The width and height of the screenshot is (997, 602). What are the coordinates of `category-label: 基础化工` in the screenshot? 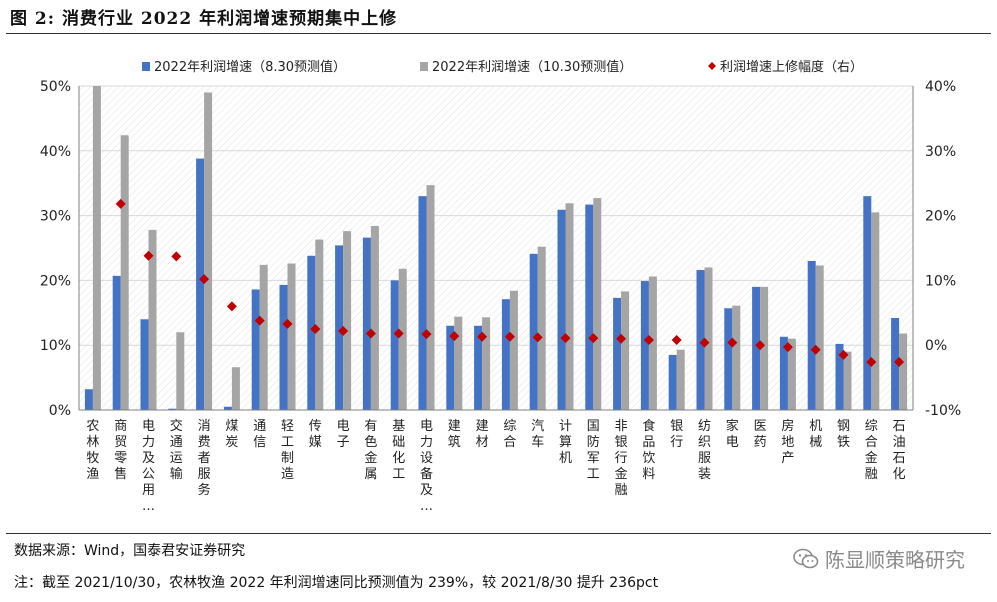 It's located at (398, 450).